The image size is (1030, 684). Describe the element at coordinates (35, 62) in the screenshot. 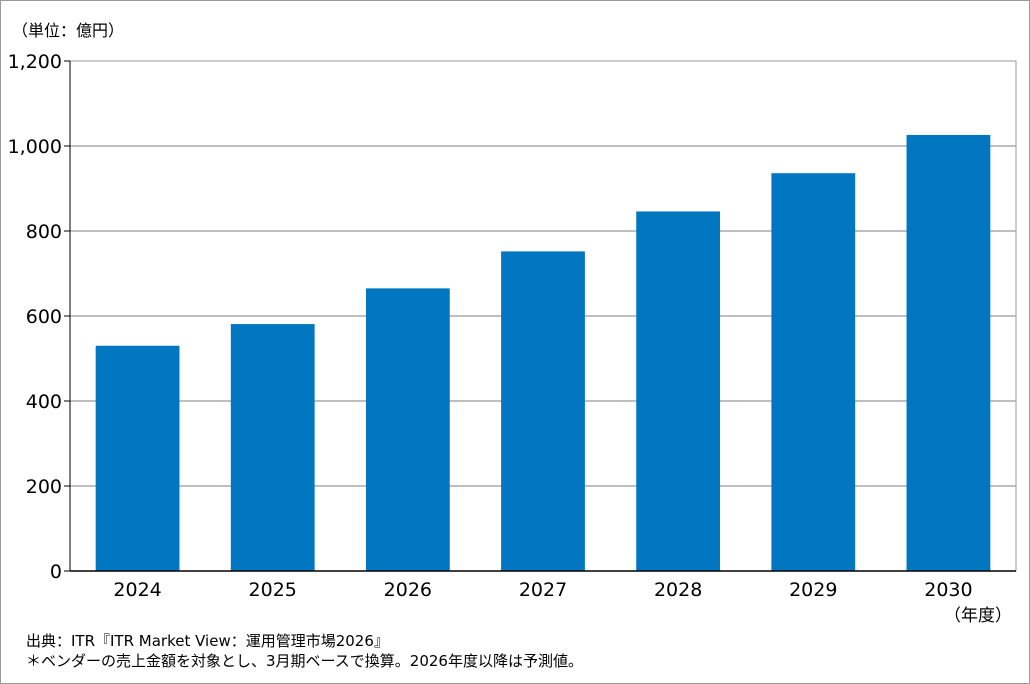

I see `y-tick-label: 1,200` at that location.